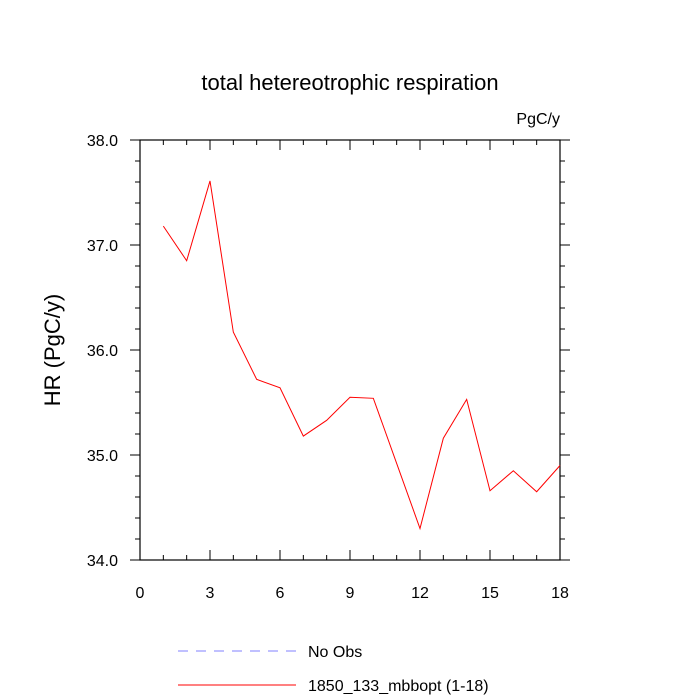  I want to click on units-label: PgC/y, so click(538, 119).